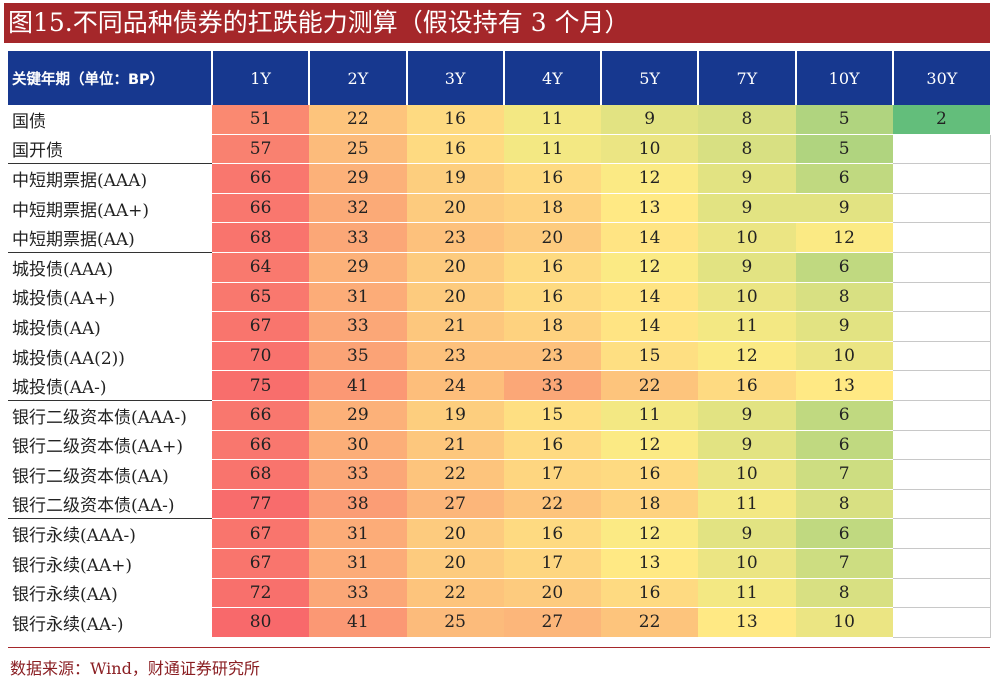 The height and width of the screenshot is (679, 994). Describe the element at coordinates (844, 474) in the screenshot. I see `heatmap-cell: 7` at that location.